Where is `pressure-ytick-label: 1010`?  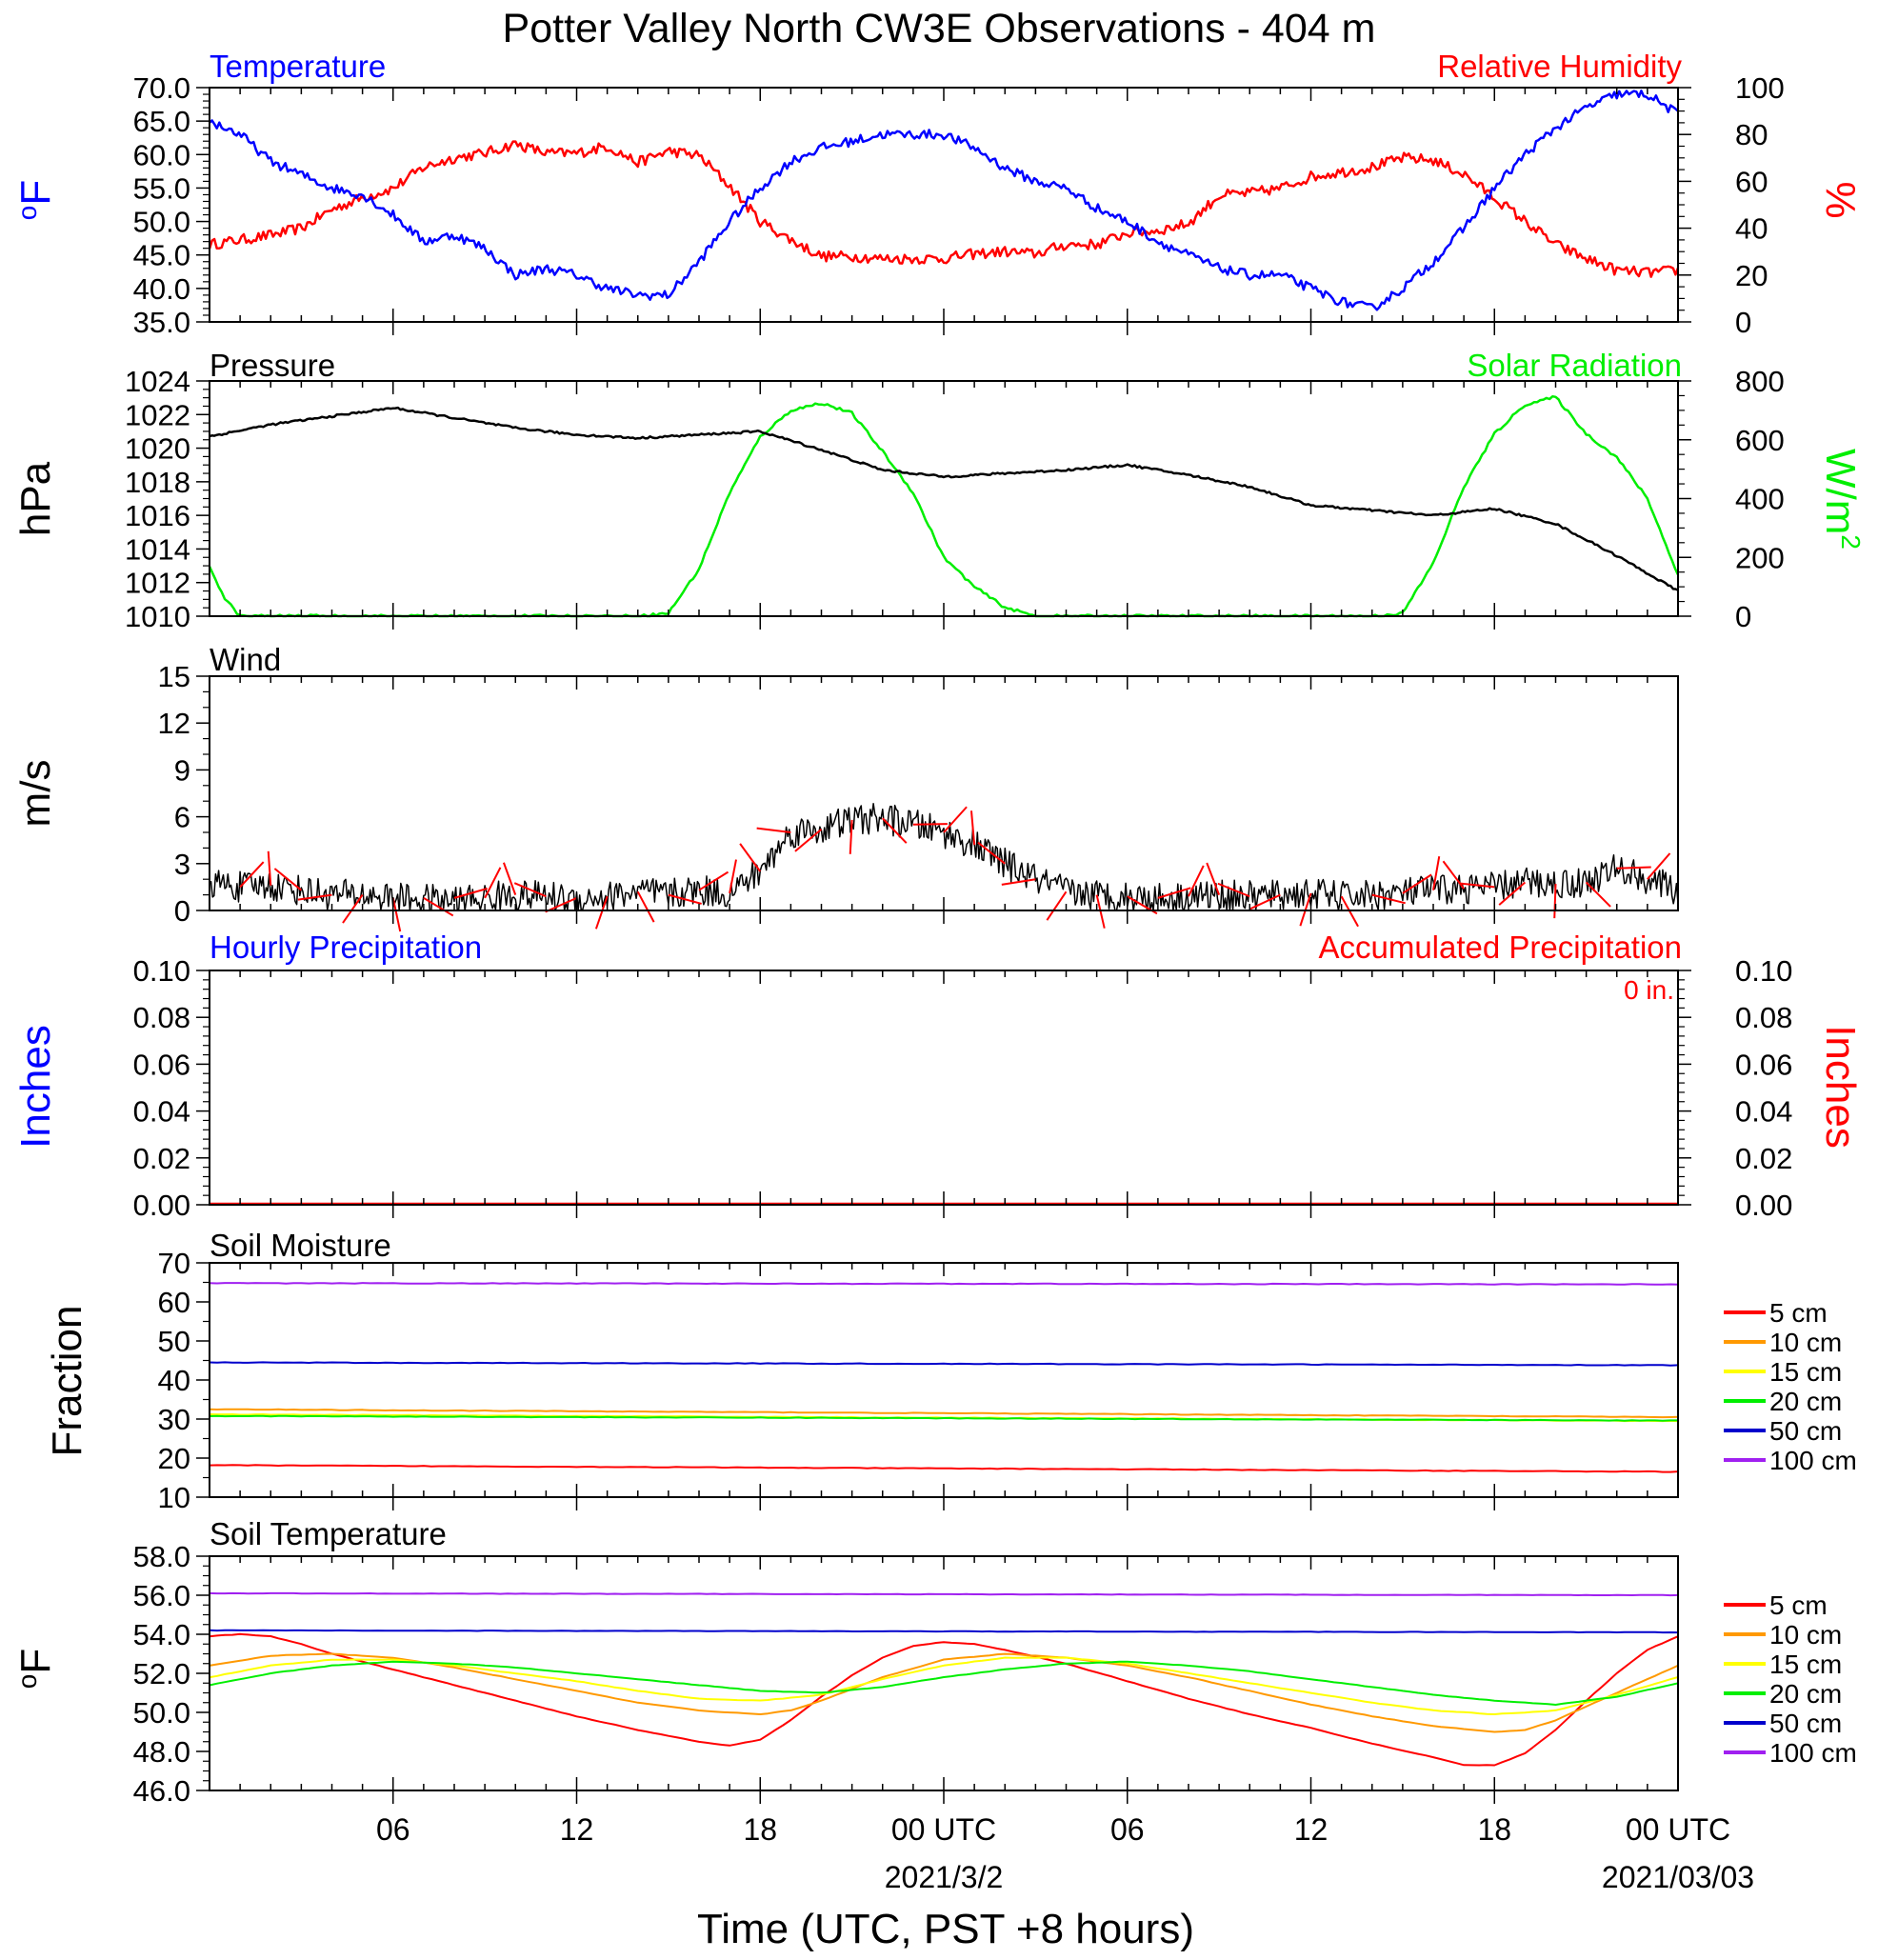
pressure-ytick-label: 1010 is located at coordinates (157, 616).